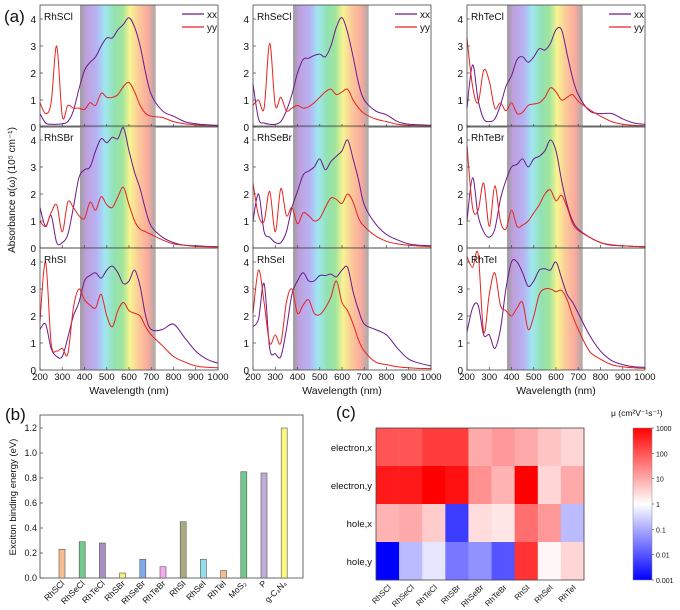  Describe the element at coordinates (271, 260) in the screenshot. I see `panel-title: RhSeI` at that location.